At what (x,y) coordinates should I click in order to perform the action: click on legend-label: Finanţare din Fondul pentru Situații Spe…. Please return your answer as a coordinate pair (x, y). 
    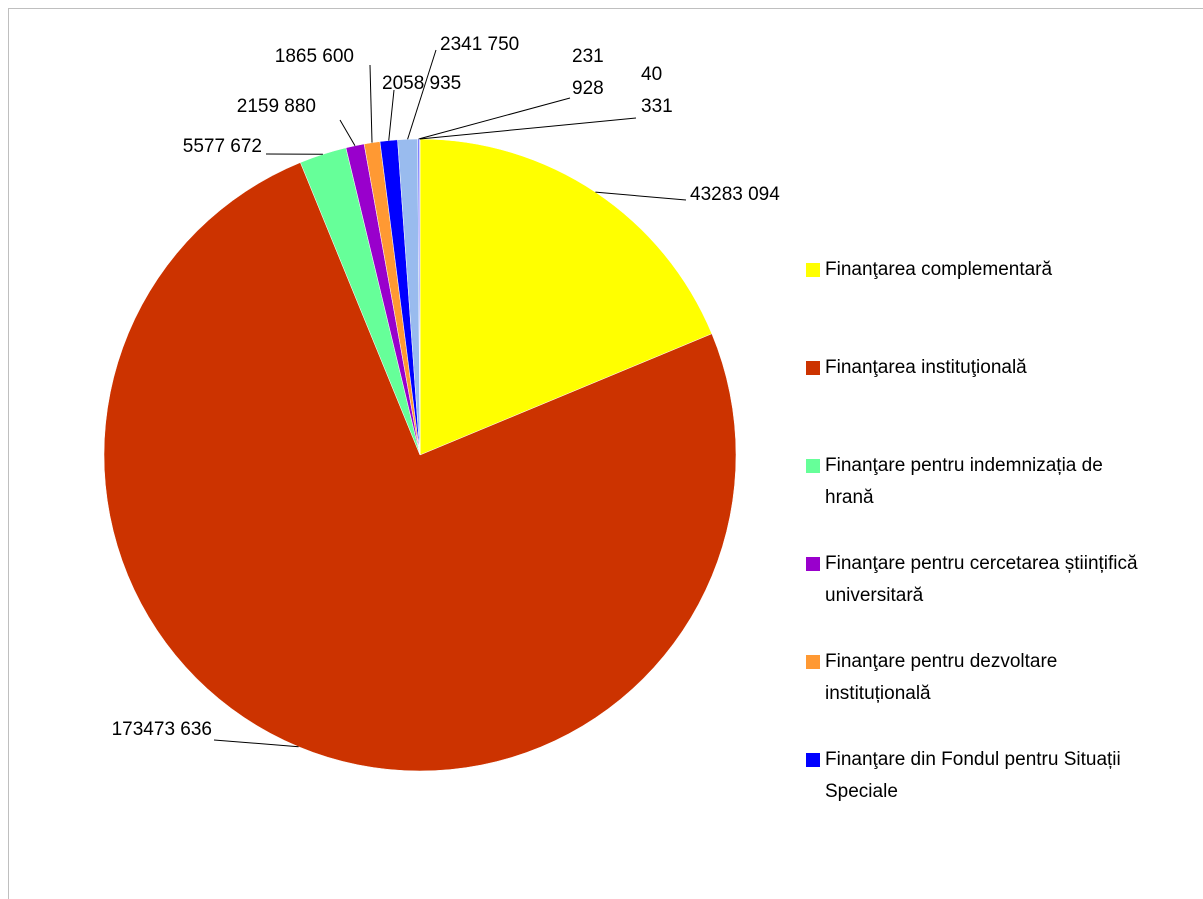
    Looking at the image, I should click on (973, 775).